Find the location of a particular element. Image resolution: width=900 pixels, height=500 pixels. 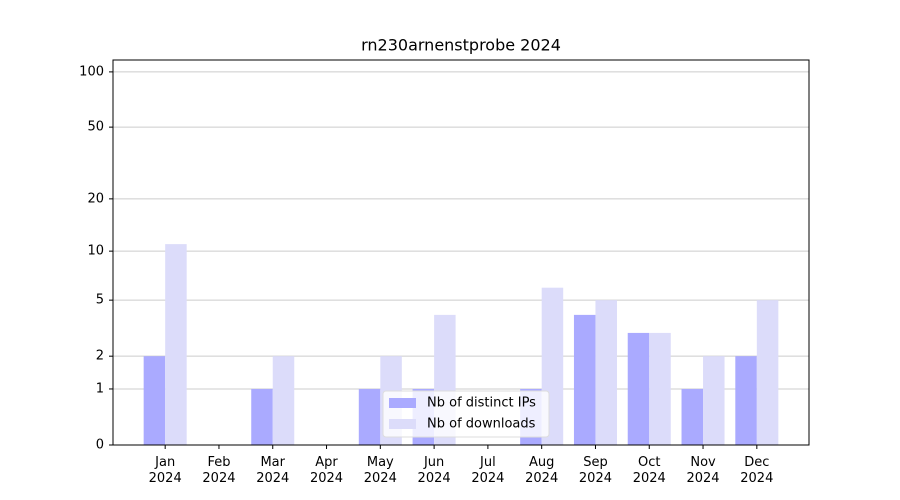

x-tick-label: Jun 2024 is located at coordinates (434, 470).